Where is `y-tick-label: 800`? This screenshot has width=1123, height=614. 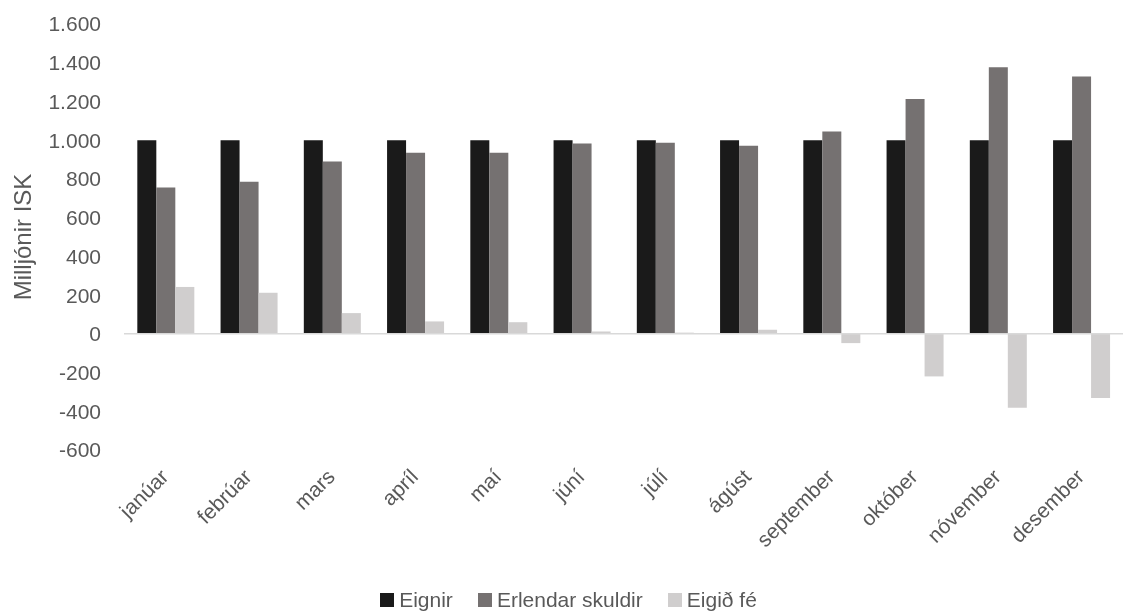 y-tick-label: 800 is located at coordinates (83, 179).